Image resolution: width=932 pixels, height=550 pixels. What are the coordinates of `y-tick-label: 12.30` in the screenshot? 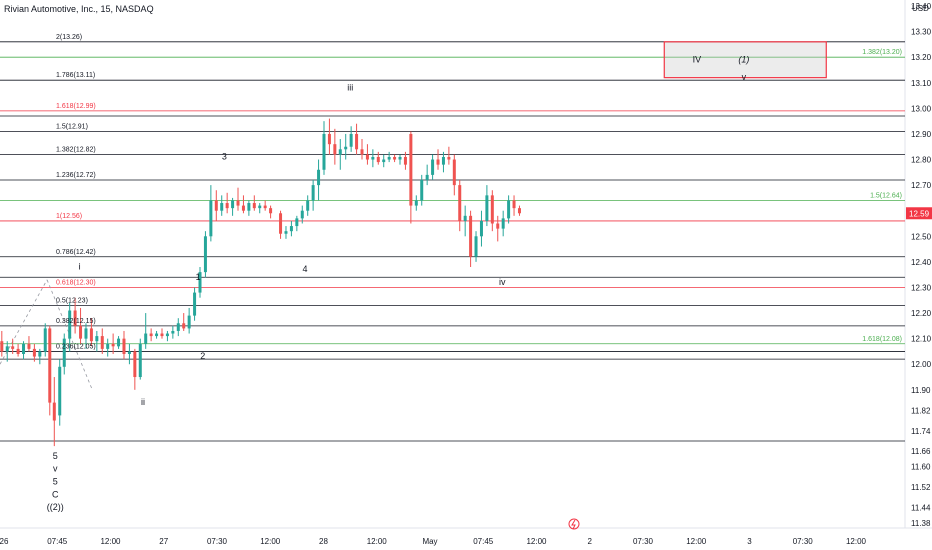 It's located at (921, 287).